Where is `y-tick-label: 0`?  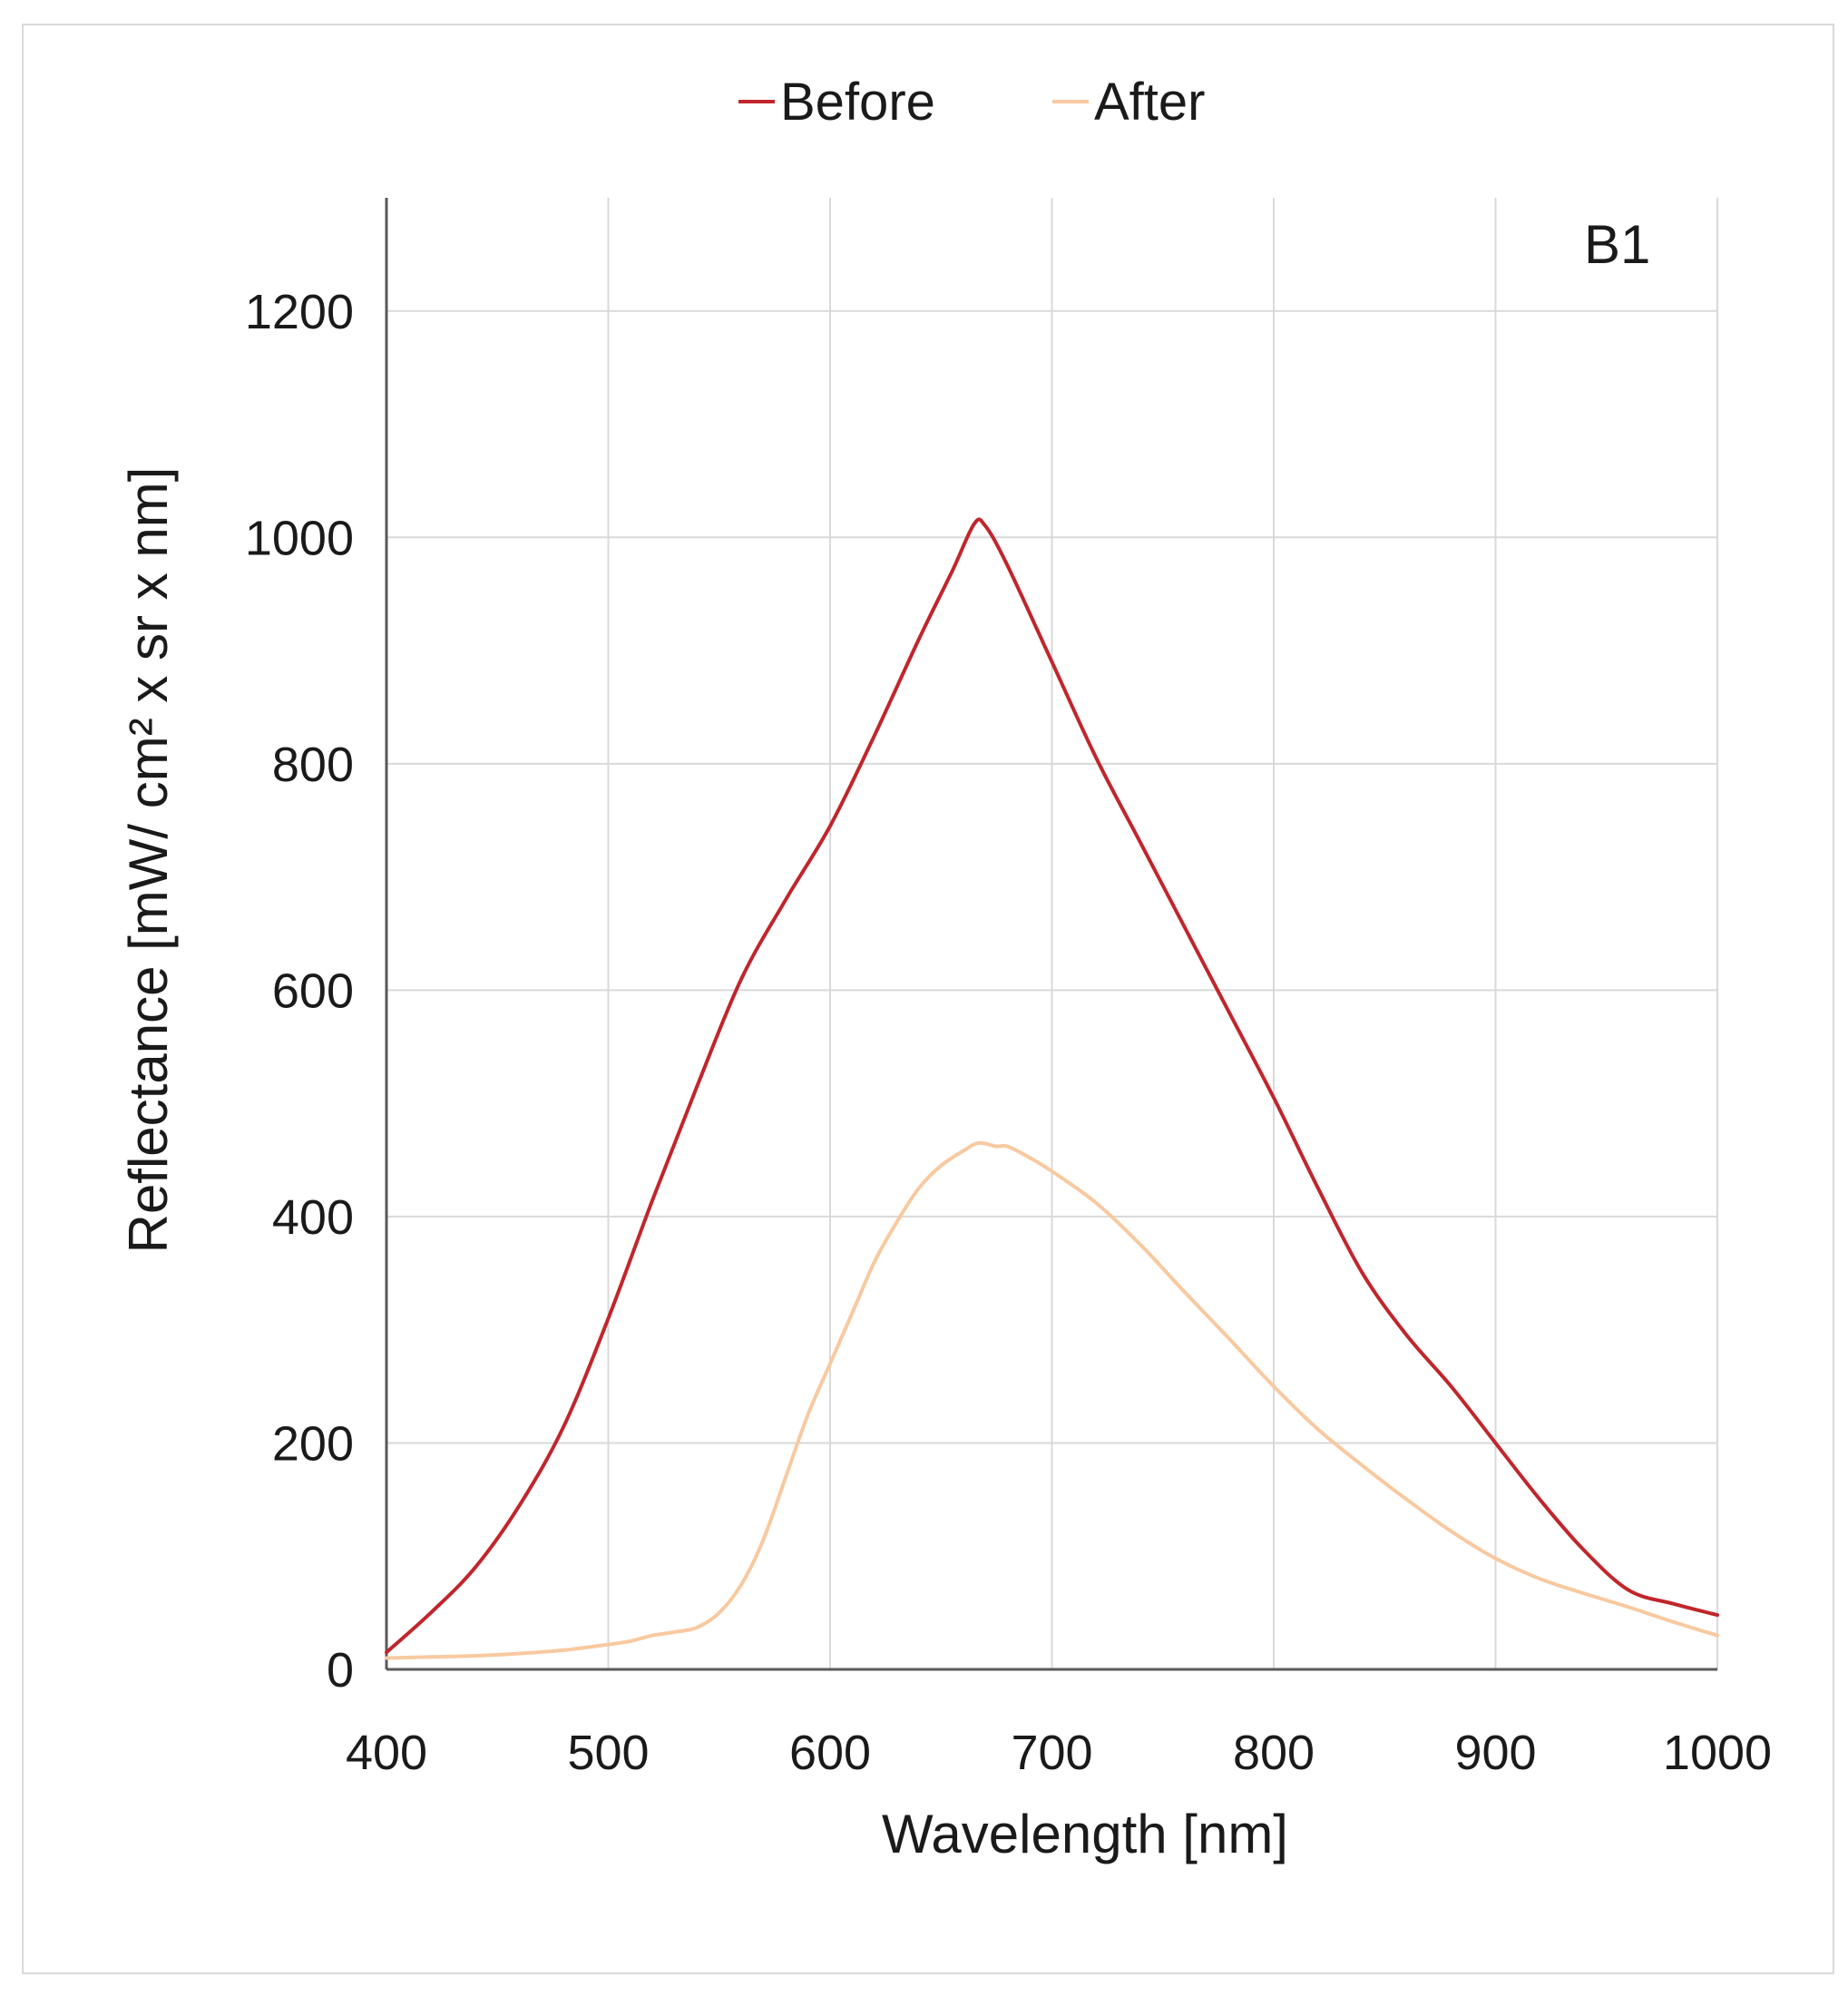 y-tick-label: 0 is located at coordinates (340, 1670).